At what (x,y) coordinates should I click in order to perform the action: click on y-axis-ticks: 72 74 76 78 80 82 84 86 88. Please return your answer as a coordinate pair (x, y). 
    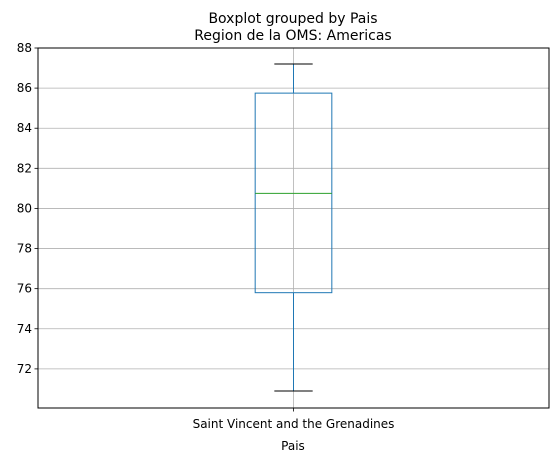
    Looking at the image, I should click on (27, 208).